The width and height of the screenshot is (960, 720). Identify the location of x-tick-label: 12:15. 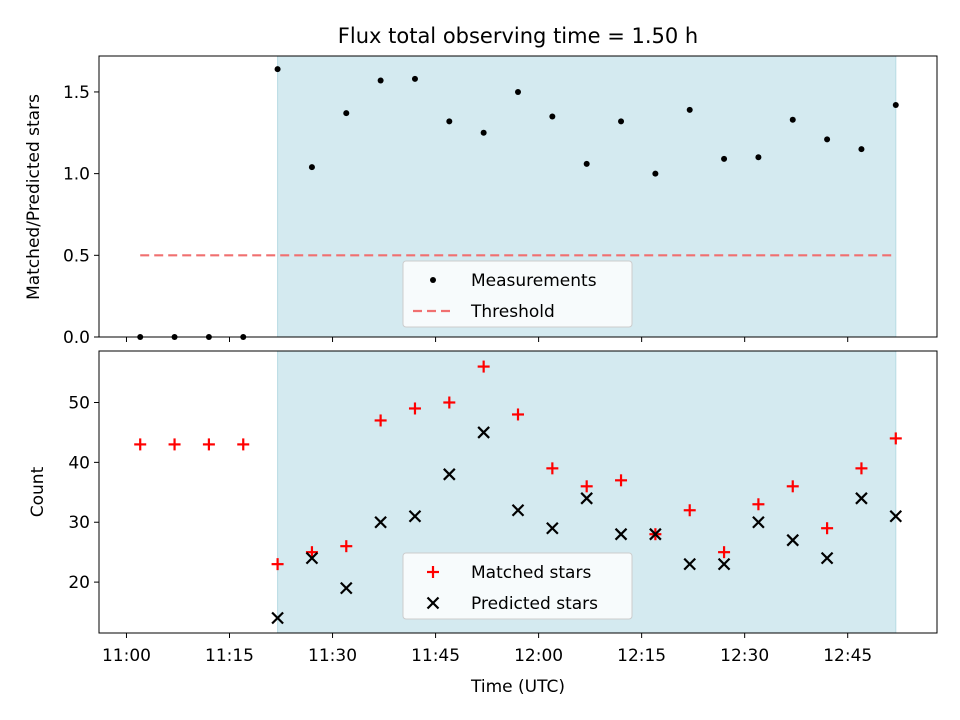
(641, 656).